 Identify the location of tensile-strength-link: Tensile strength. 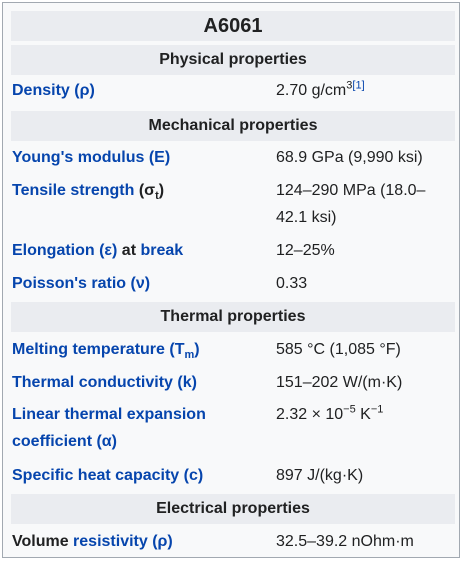
(73, 190).